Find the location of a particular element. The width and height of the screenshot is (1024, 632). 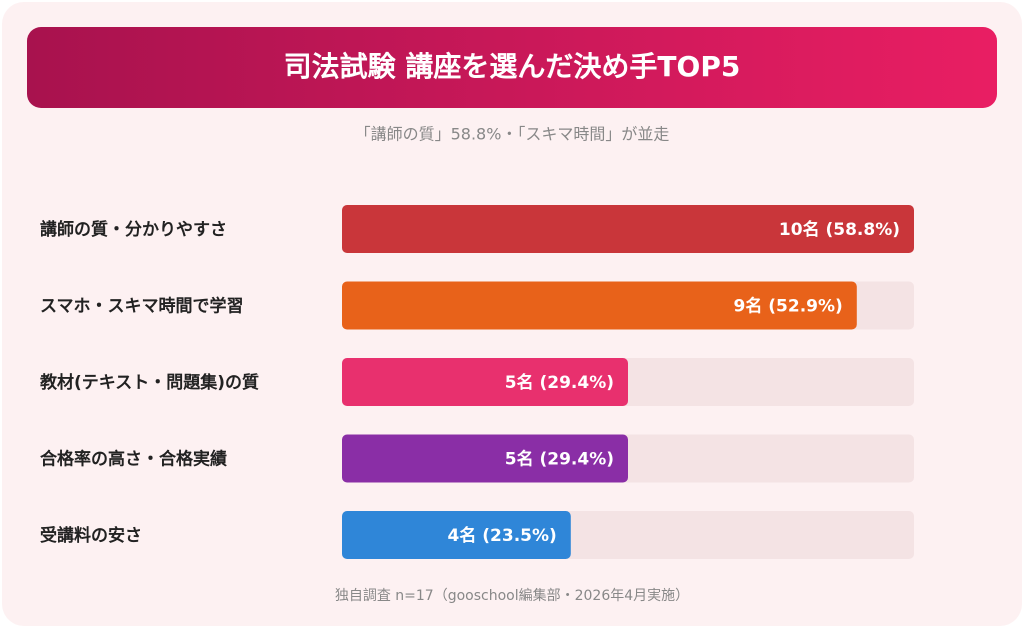

subtitle: 「講師の質」58.8%・「スキマ時間」が並走 is located at coordinates (512, 134).